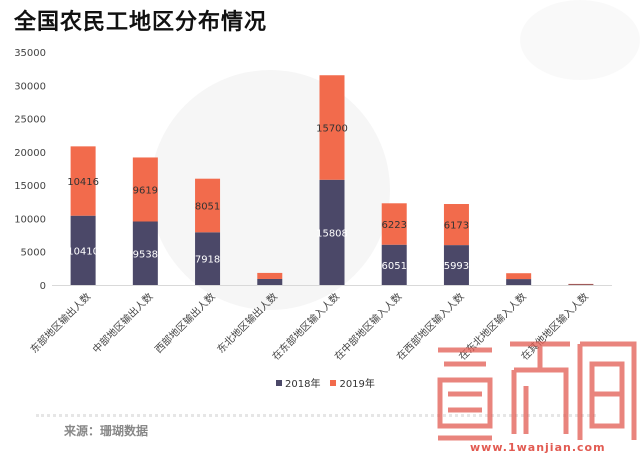 This screenshot has height=457, width=640. Describe the element at coordinates (303, 384) in the screenshot. I see `legend-label-2018: 2018年` at that location.